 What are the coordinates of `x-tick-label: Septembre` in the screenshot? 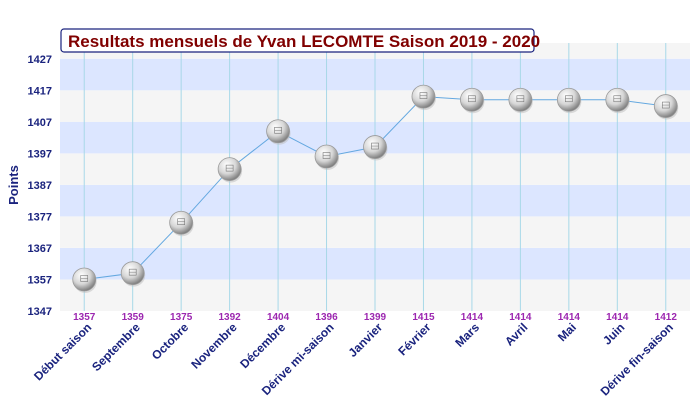 It's located at (116, 347).